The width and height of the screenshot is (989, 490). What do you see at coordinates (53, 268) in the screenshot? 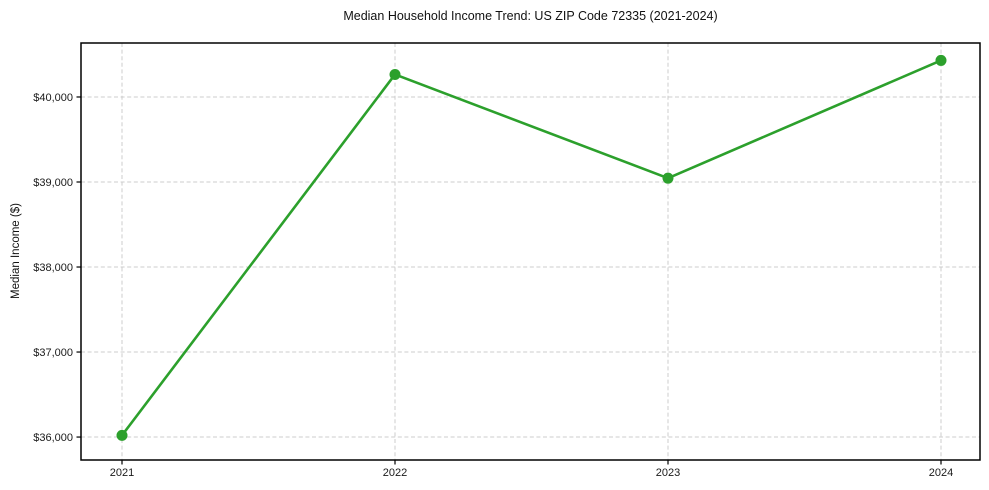
I see `y-tick-label: $38,000` at bounding box center [53, 268].